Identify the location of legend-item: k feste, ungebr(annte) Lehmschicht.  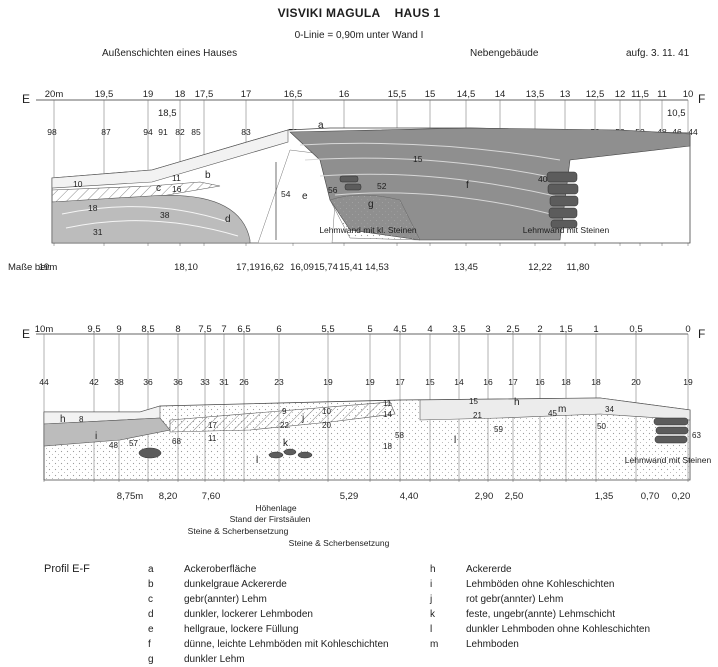
(574, 614).